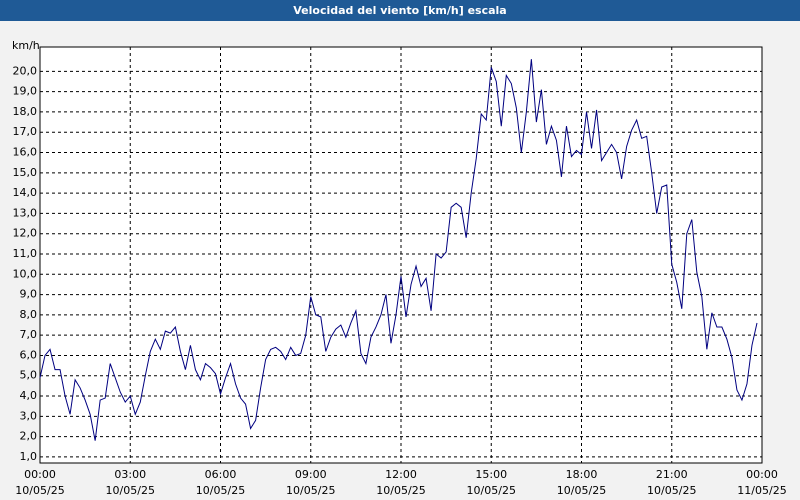 The width and height of the screenshot is (800, 500). Describe the element at coordinates (29, 334) in the screenshot. I see `y-tick-label: 7,0` at that location.